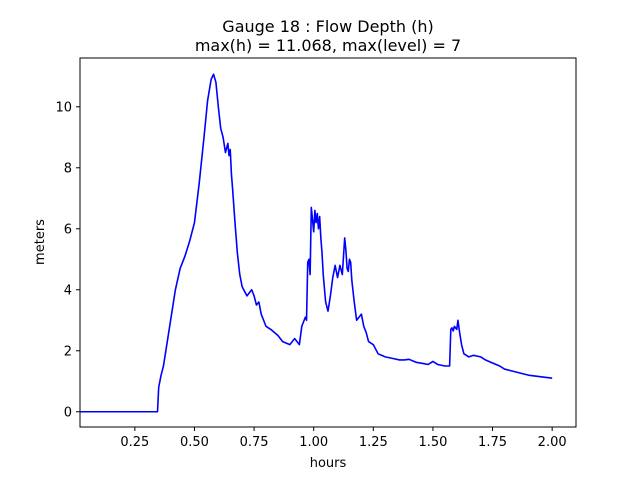 This screenshot has width=640, height=480. I want to click on y-axis-label: meters, so click(40, 242).